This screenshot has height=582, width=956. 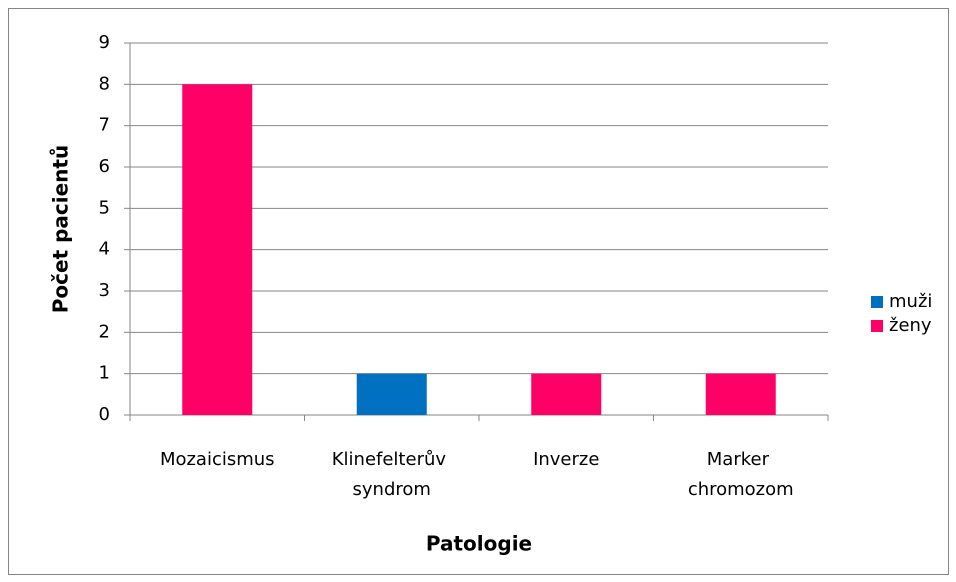 I want to click on y-axis-title: Počet pacientů, so click(x=61, y=229).